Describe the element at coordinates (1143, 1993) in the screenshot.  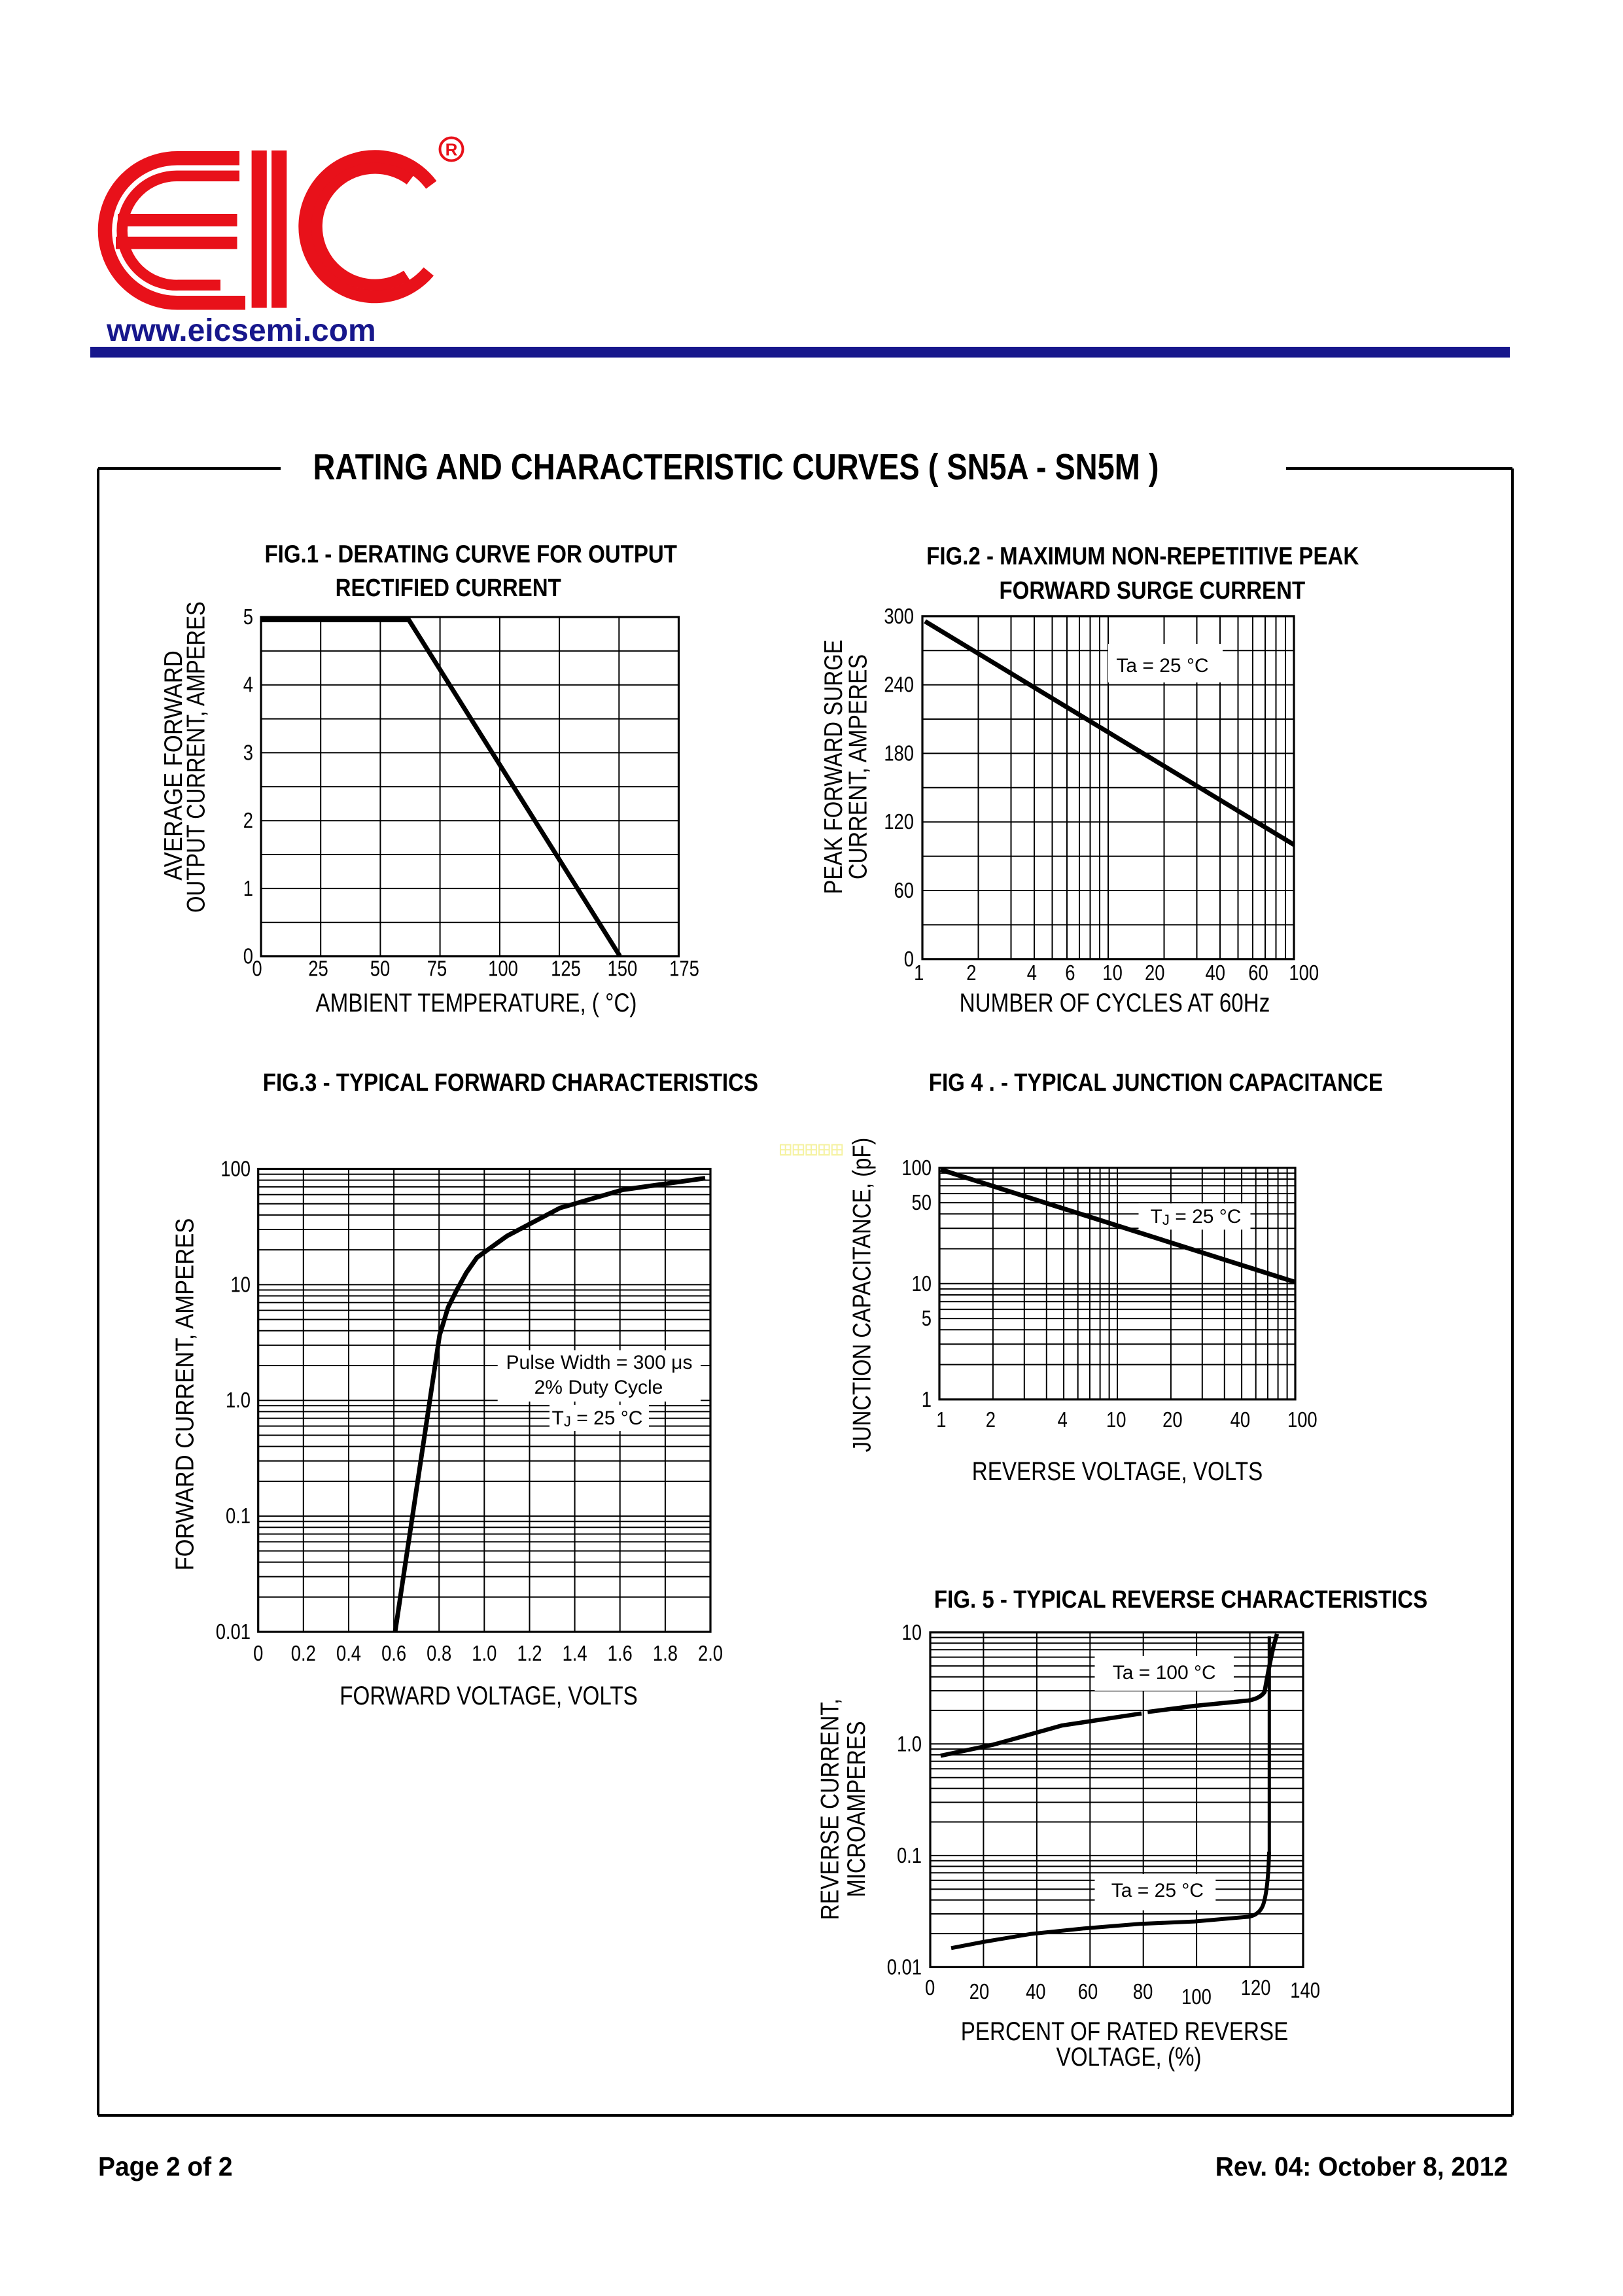
I see `svg-text: 80` at that location.